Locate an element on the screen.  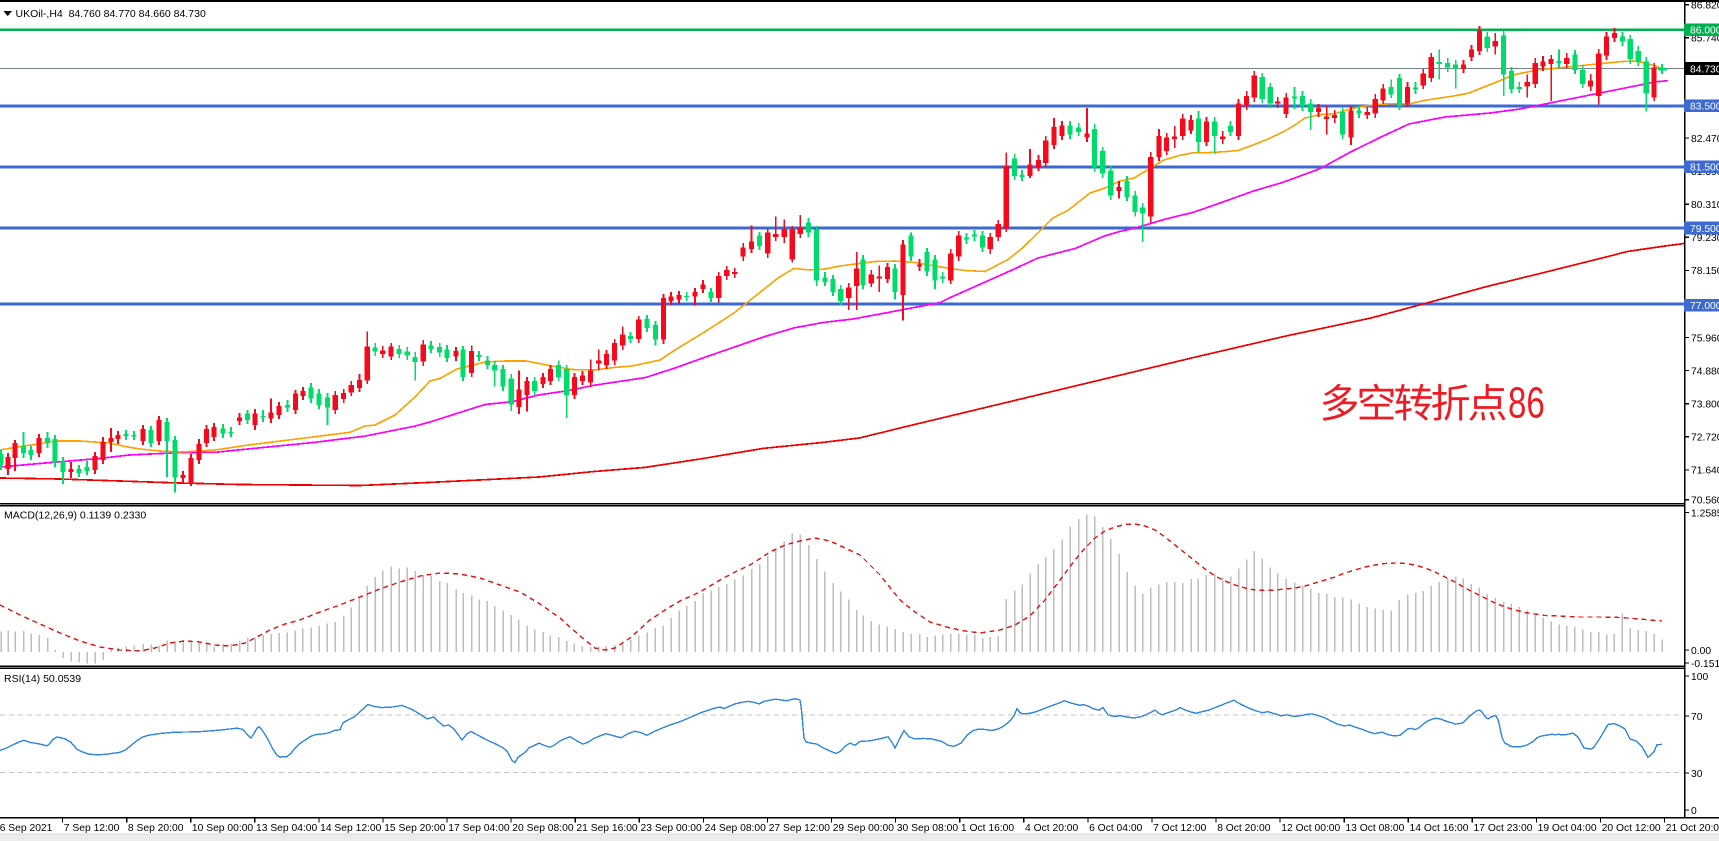
svg-text: 17 Oct 23:00 is located at coordinates (1503, 828).